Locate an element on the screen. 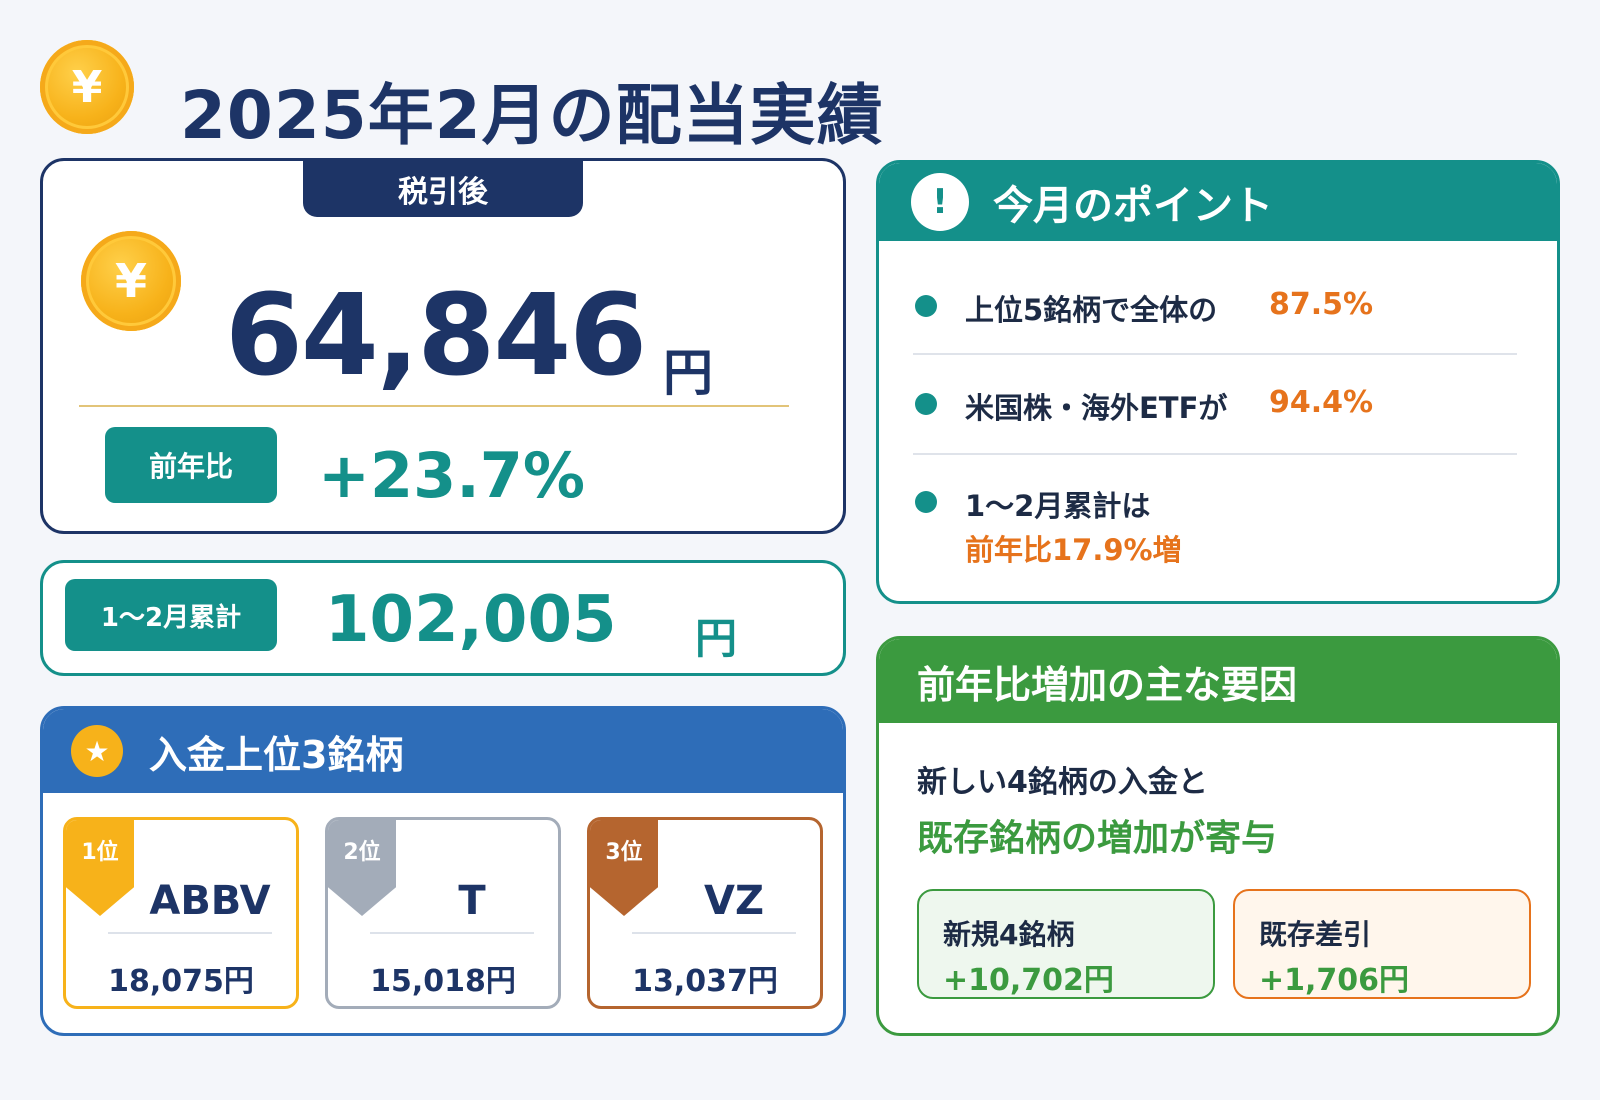  amount-unit: 円 is located at coordinates (688, 373).